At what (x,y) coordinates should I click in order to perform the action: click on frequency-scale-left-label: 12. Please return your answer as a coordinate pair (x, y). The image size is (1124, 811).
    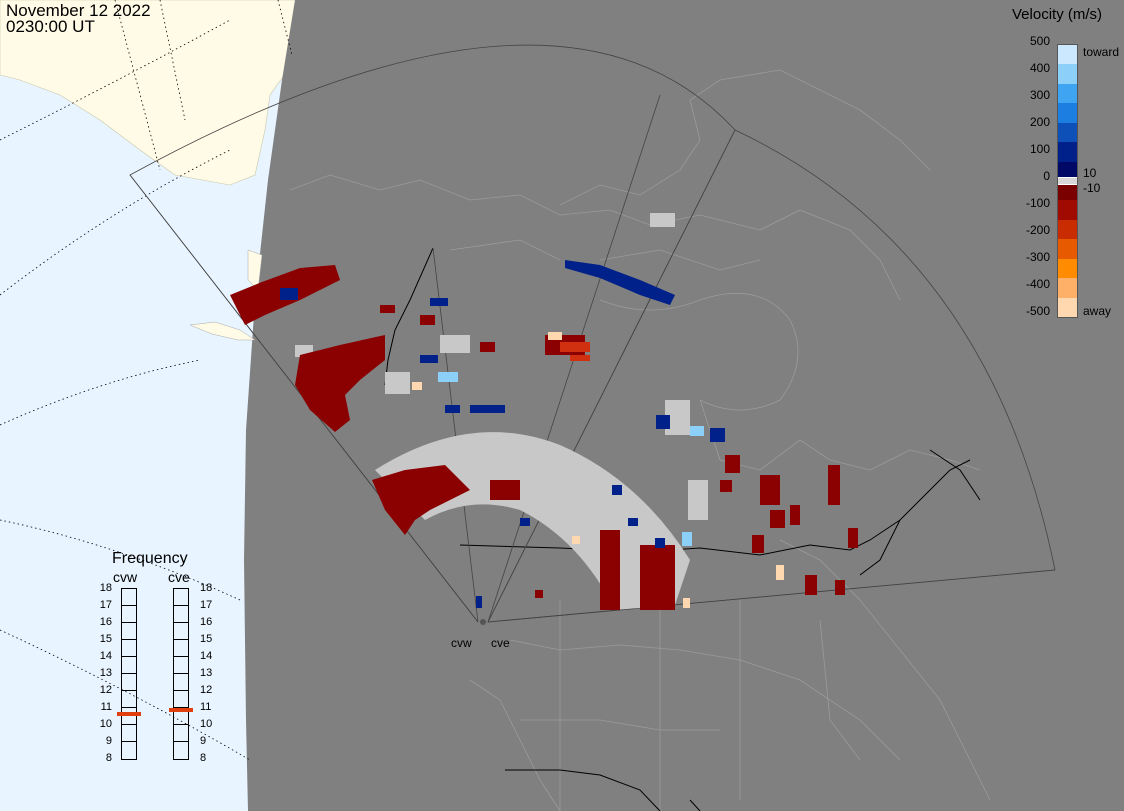
    Looking at the image, I should click on (105, 690).